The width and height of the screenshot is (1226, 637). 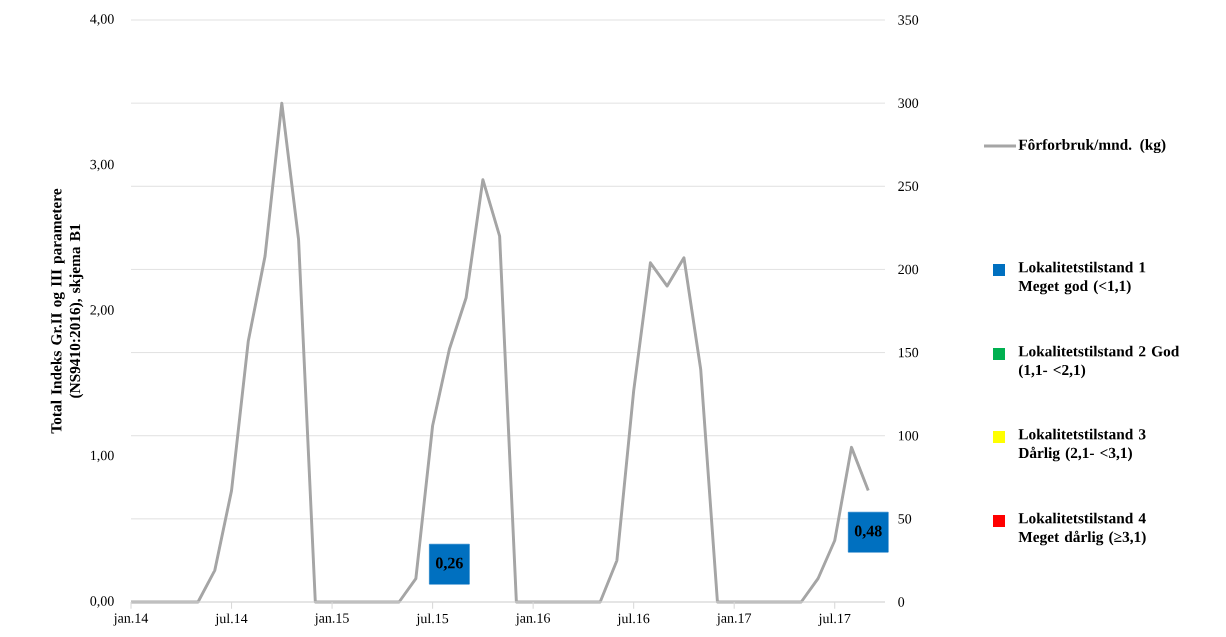 What do you see at coordinates (901, 602) in the screenshot?
I see `y2-tick-label: 0` at bounding box center [901, 602].